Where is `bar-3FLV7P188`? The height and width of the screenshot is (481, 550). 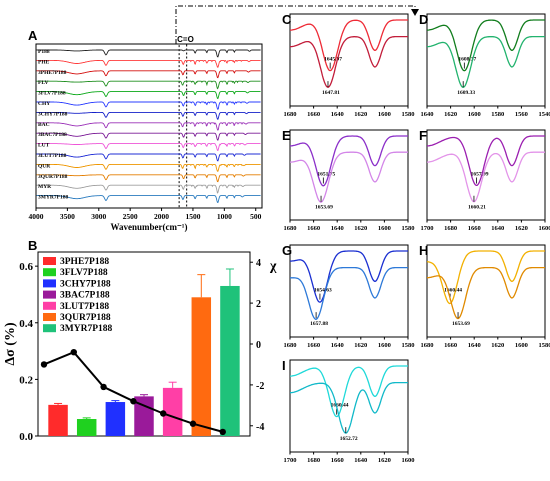 bar-3FLV7P188 is located at coordinates (86, 427).